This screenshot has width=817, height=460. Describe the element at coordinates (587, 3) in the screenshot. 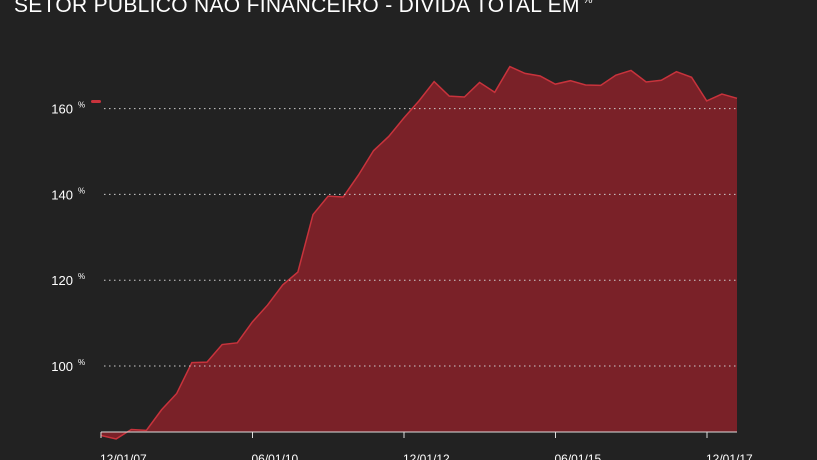

I see `chart-title-unit: %` at that location.